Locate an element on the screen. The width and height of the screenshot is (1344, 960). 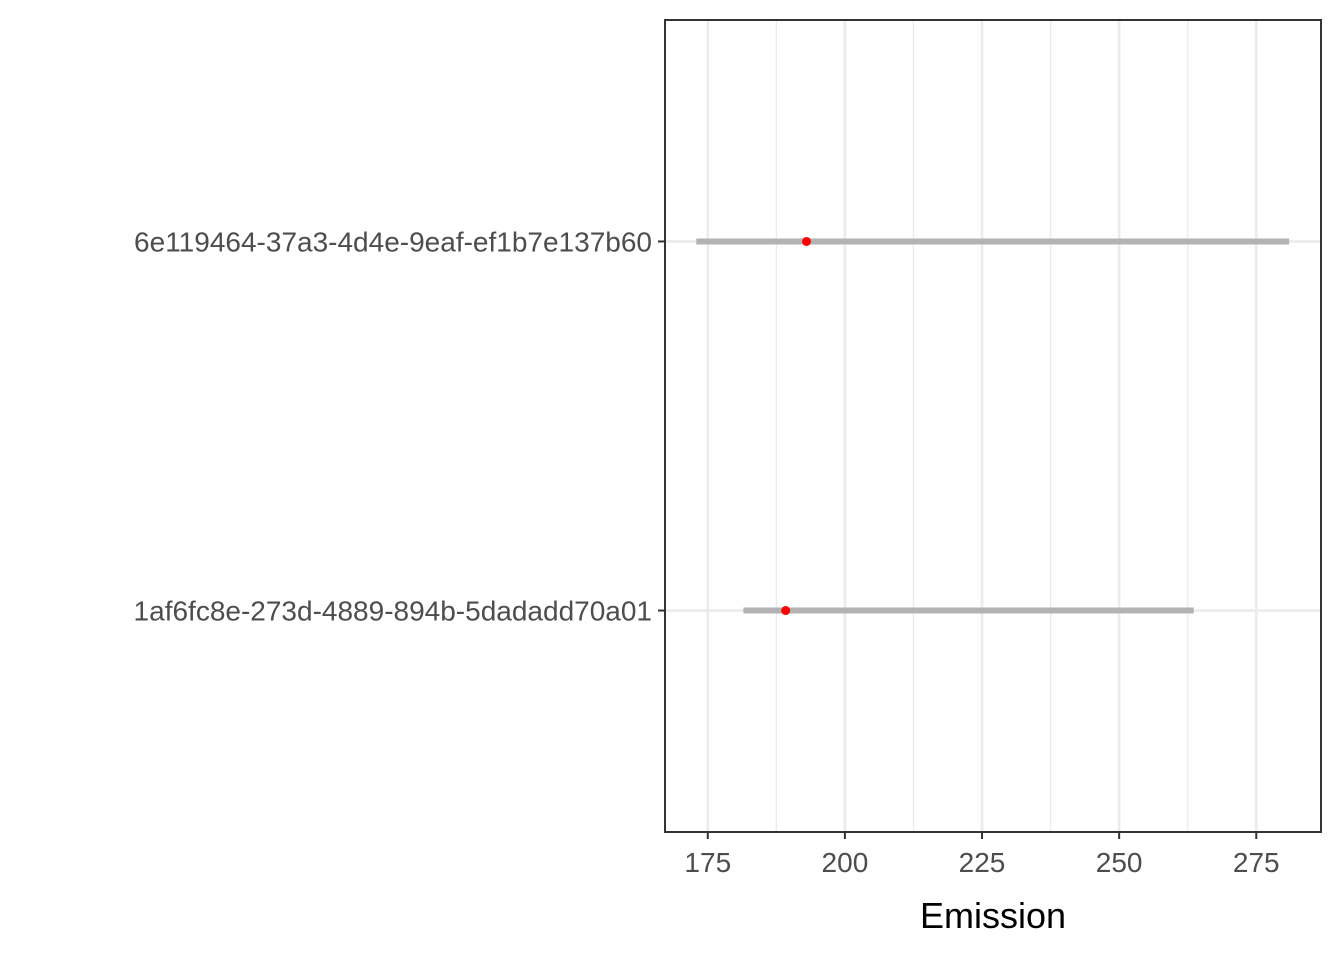
x-tick-label: 225 is located at coordinates (982, 862).